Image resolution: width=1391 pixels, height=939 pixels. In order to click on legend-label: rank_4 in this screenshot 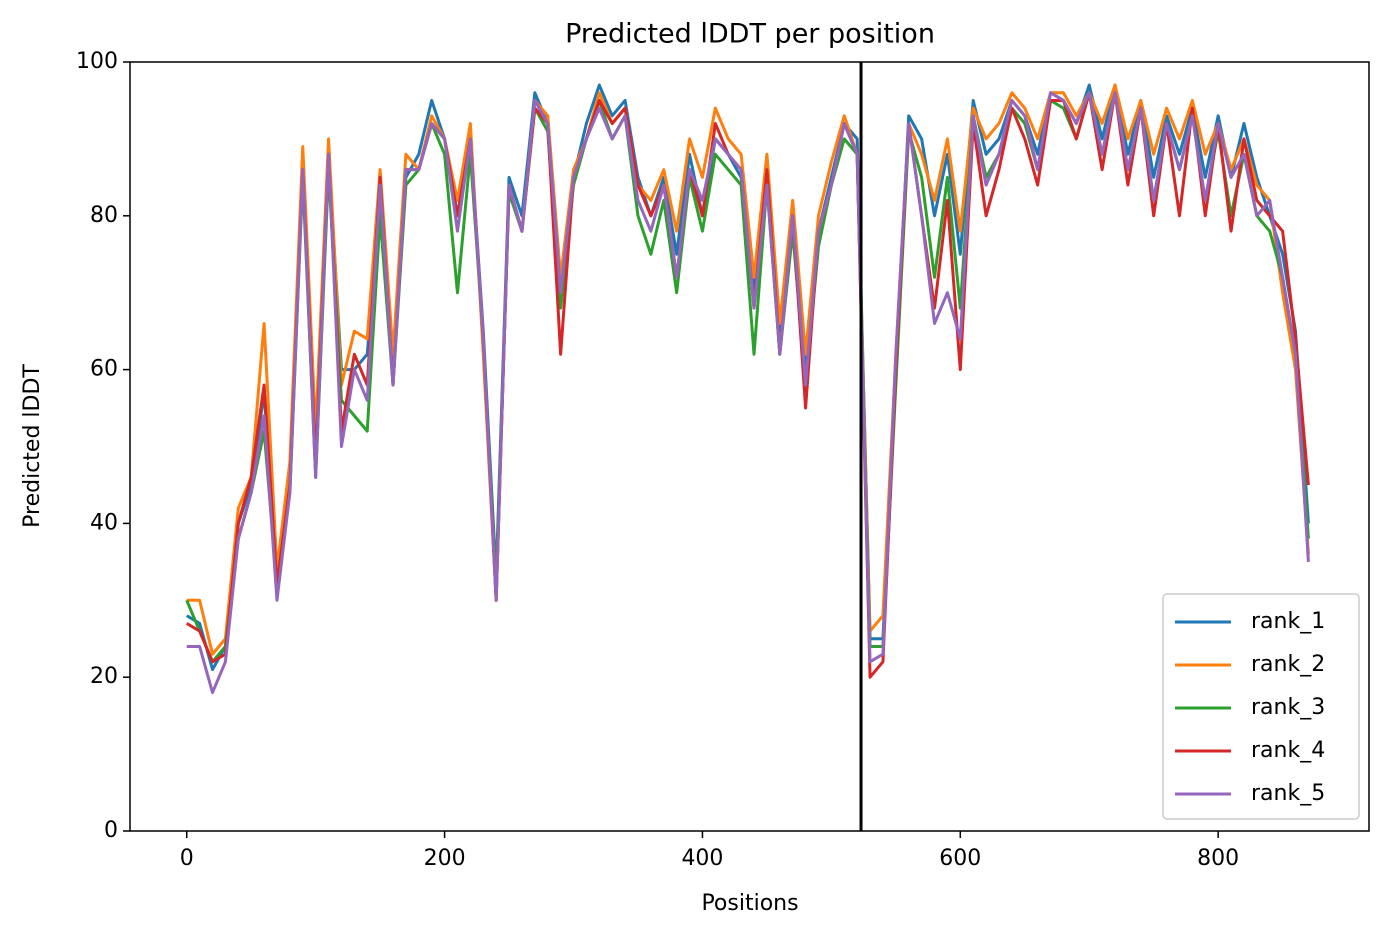, I will do `click(1288, 750)`.